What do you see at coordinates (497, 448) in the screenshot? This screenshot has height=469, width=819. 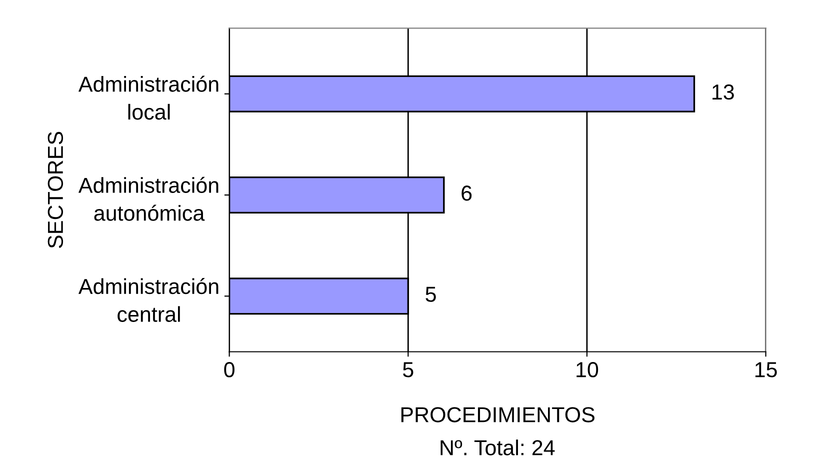 I see `text: Nº. Total: 24` at bounding box center [497, 448].